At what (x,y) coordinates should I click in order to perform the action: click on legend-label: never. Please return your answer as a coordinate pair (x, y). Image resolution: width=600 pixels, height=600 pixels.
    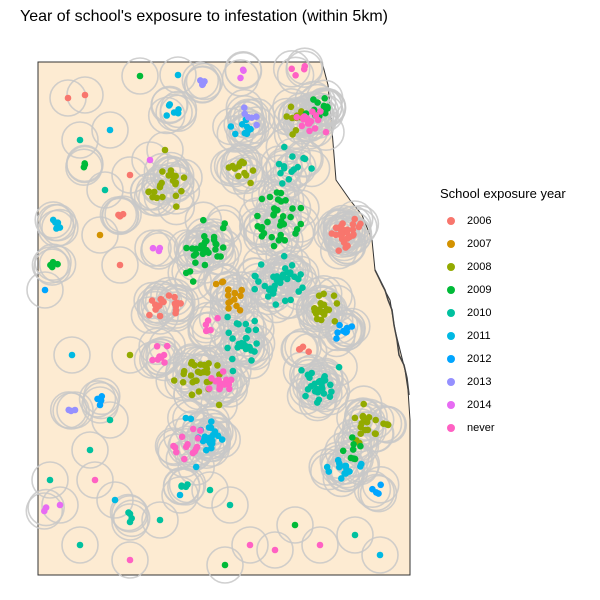
    Looking at the image, I should click on (481, 427).